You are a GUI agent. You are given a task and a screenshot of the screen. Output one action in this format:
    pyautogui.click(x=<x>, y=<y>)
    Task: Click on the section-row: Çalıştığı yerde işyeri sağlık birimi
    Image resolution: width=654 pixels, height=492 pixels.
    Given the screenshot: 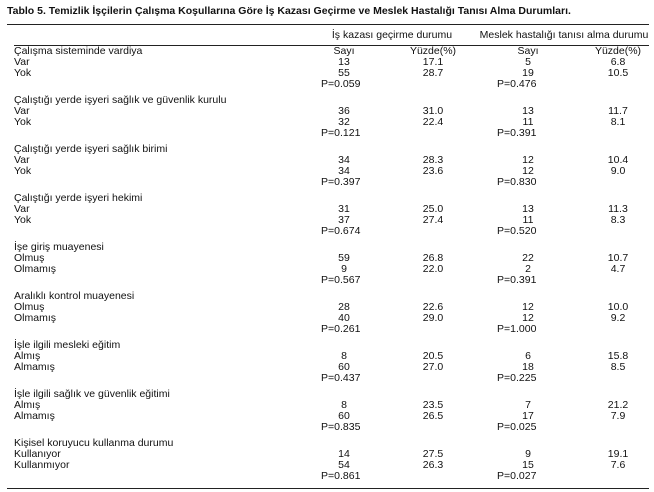 What is the action you would take?
    pyautogui.click(x=328, y=149)
    